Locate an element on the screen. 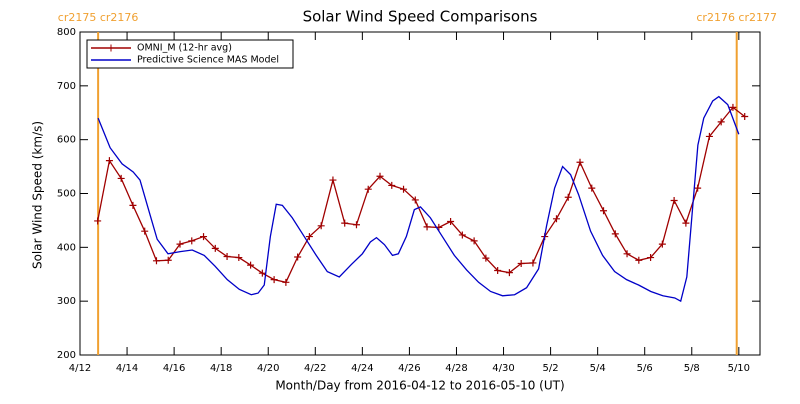 The height and width of the screenshot is (404, 800). x-tick-label: 4/30 is located at coordinates (503, 368).